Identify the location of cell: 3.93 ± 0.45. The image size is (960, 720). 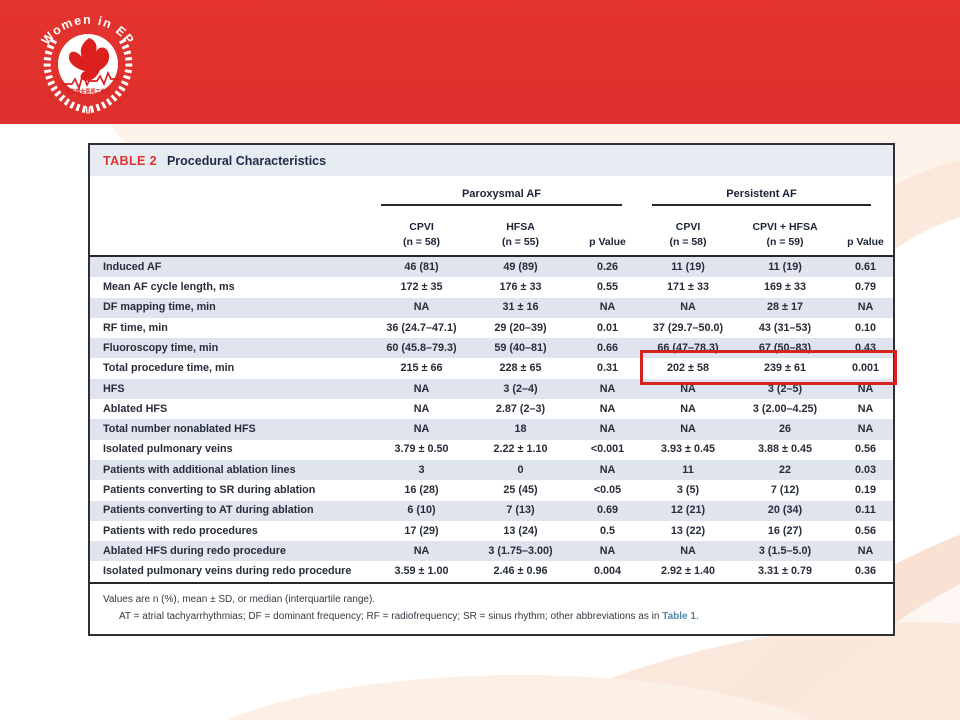
(688, 449).